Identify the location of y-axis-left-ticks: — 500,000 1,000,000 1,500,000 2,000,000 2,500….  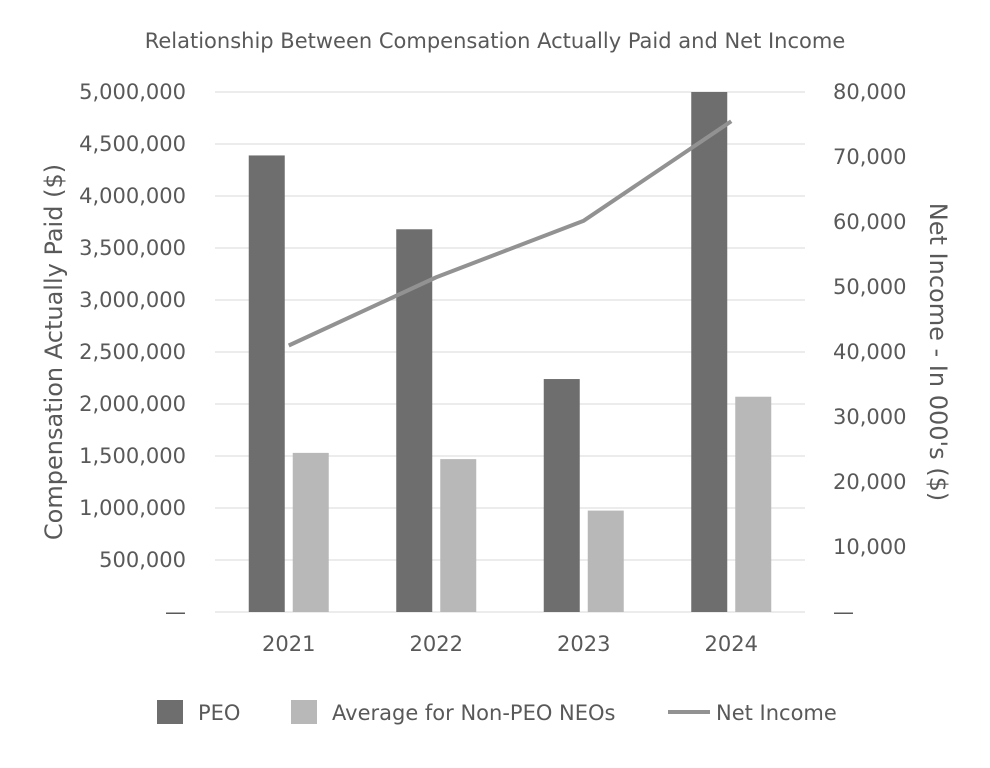
(132, 352).